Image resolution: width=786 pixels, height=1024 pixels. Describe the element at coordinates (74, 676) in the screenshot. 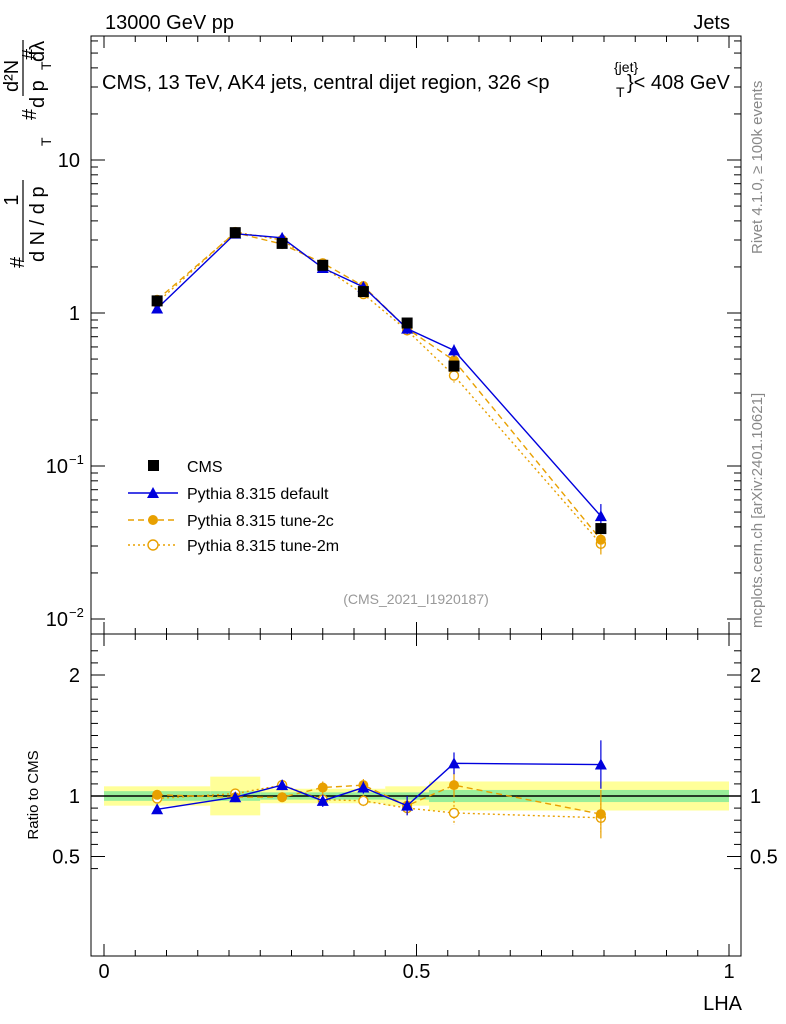

I see `ratio-y-tick-label: 2` at that location.